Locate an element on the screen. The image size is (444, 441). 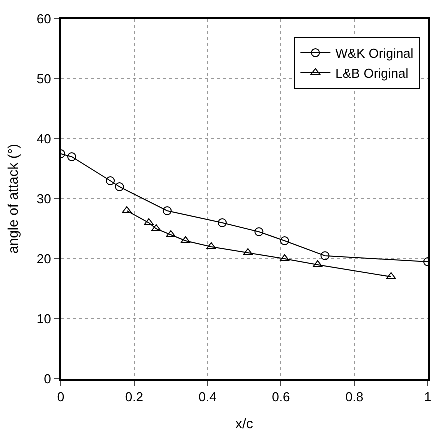
y-tick-label: 40 is located at coordinates (44, 139).